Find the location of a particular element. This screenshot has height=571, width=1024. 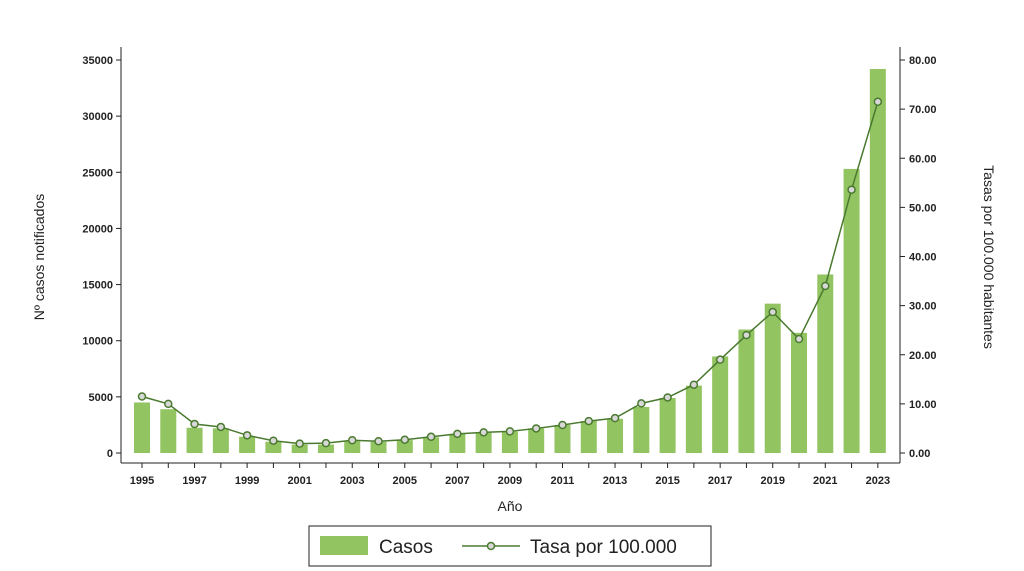

point-tasa-2012 is located at coordinates (589, 421).